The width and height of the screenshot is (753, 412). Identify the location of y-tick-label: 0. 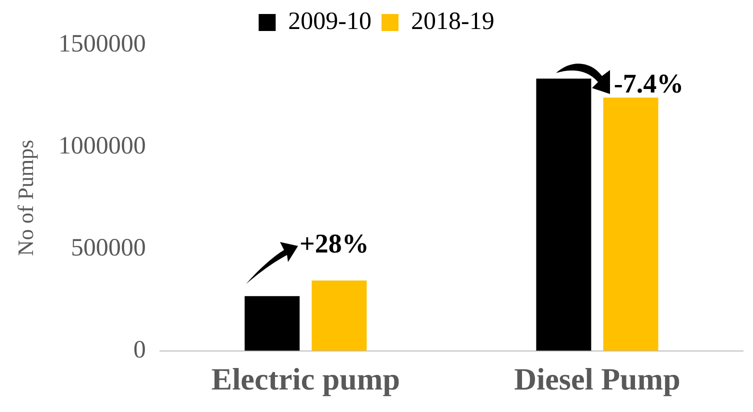
(139, 350).